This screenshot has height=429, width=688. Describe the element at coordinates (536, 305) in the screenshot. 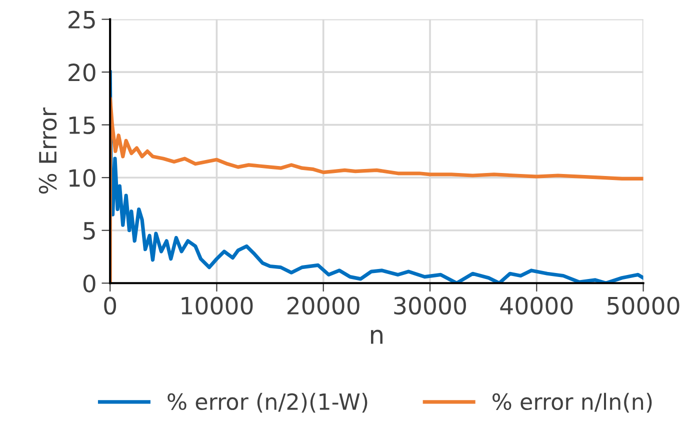

I see `x-tick-label: 40000` at that location.